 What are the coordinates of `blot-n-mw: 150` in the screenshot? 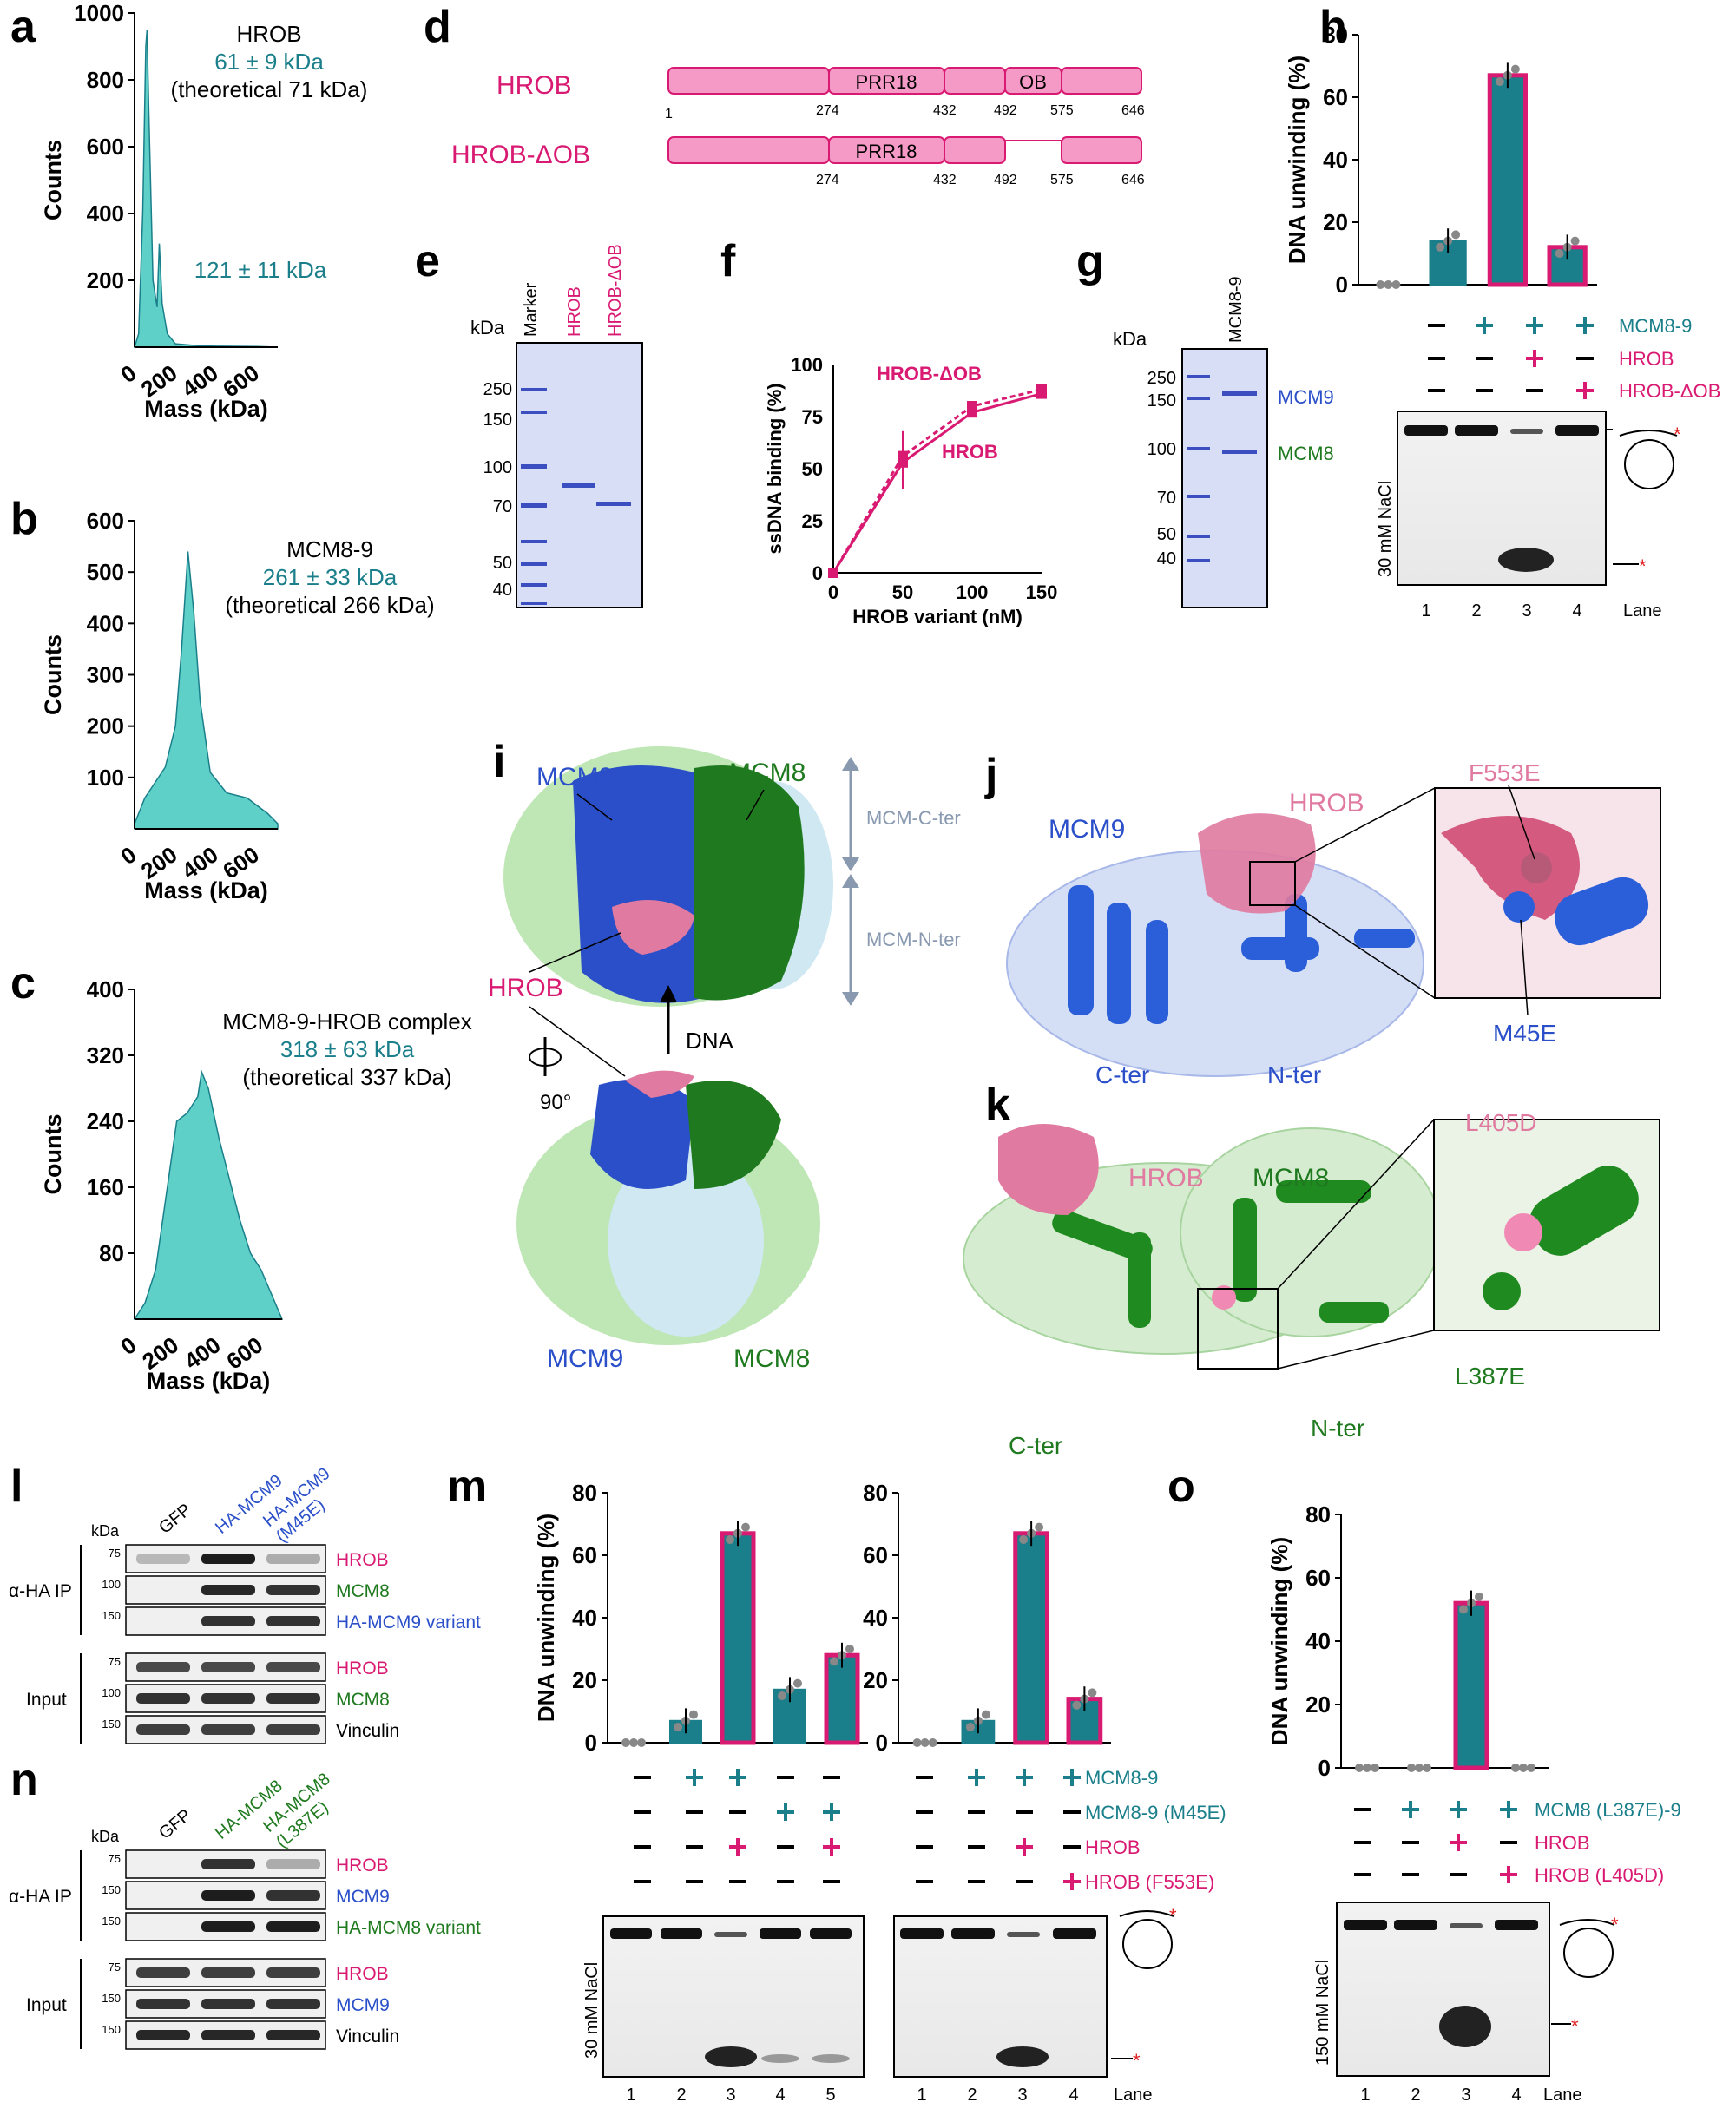 It's located at (111, 2029).